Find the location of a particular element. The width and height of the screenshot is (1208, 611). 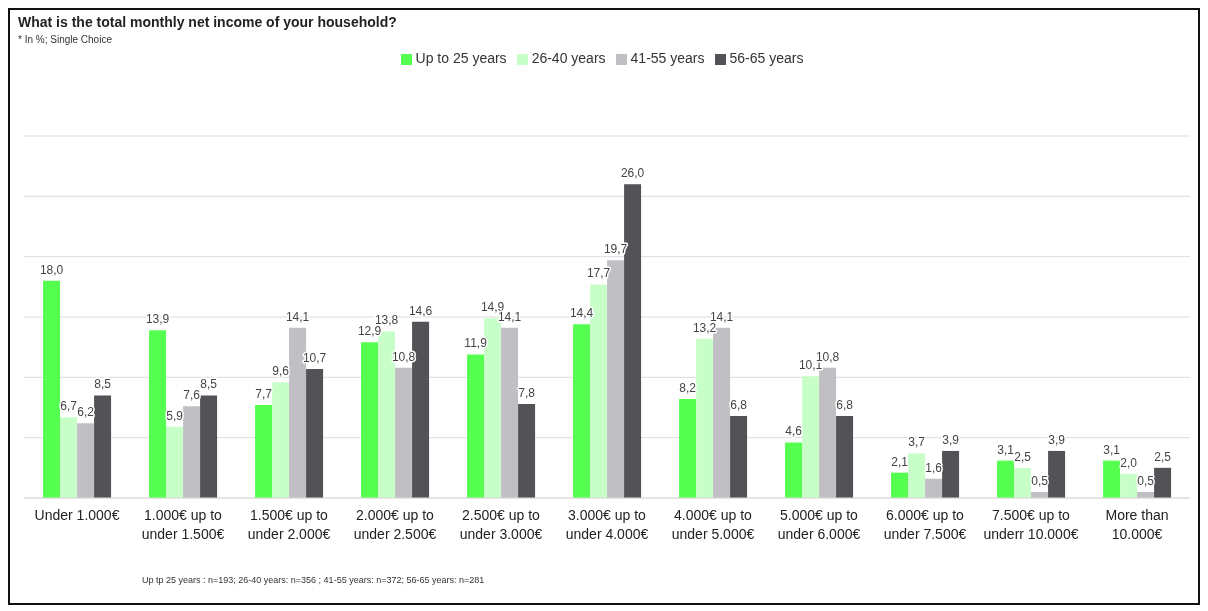

data-label: 18,0 is located at coordinates (51, 269).